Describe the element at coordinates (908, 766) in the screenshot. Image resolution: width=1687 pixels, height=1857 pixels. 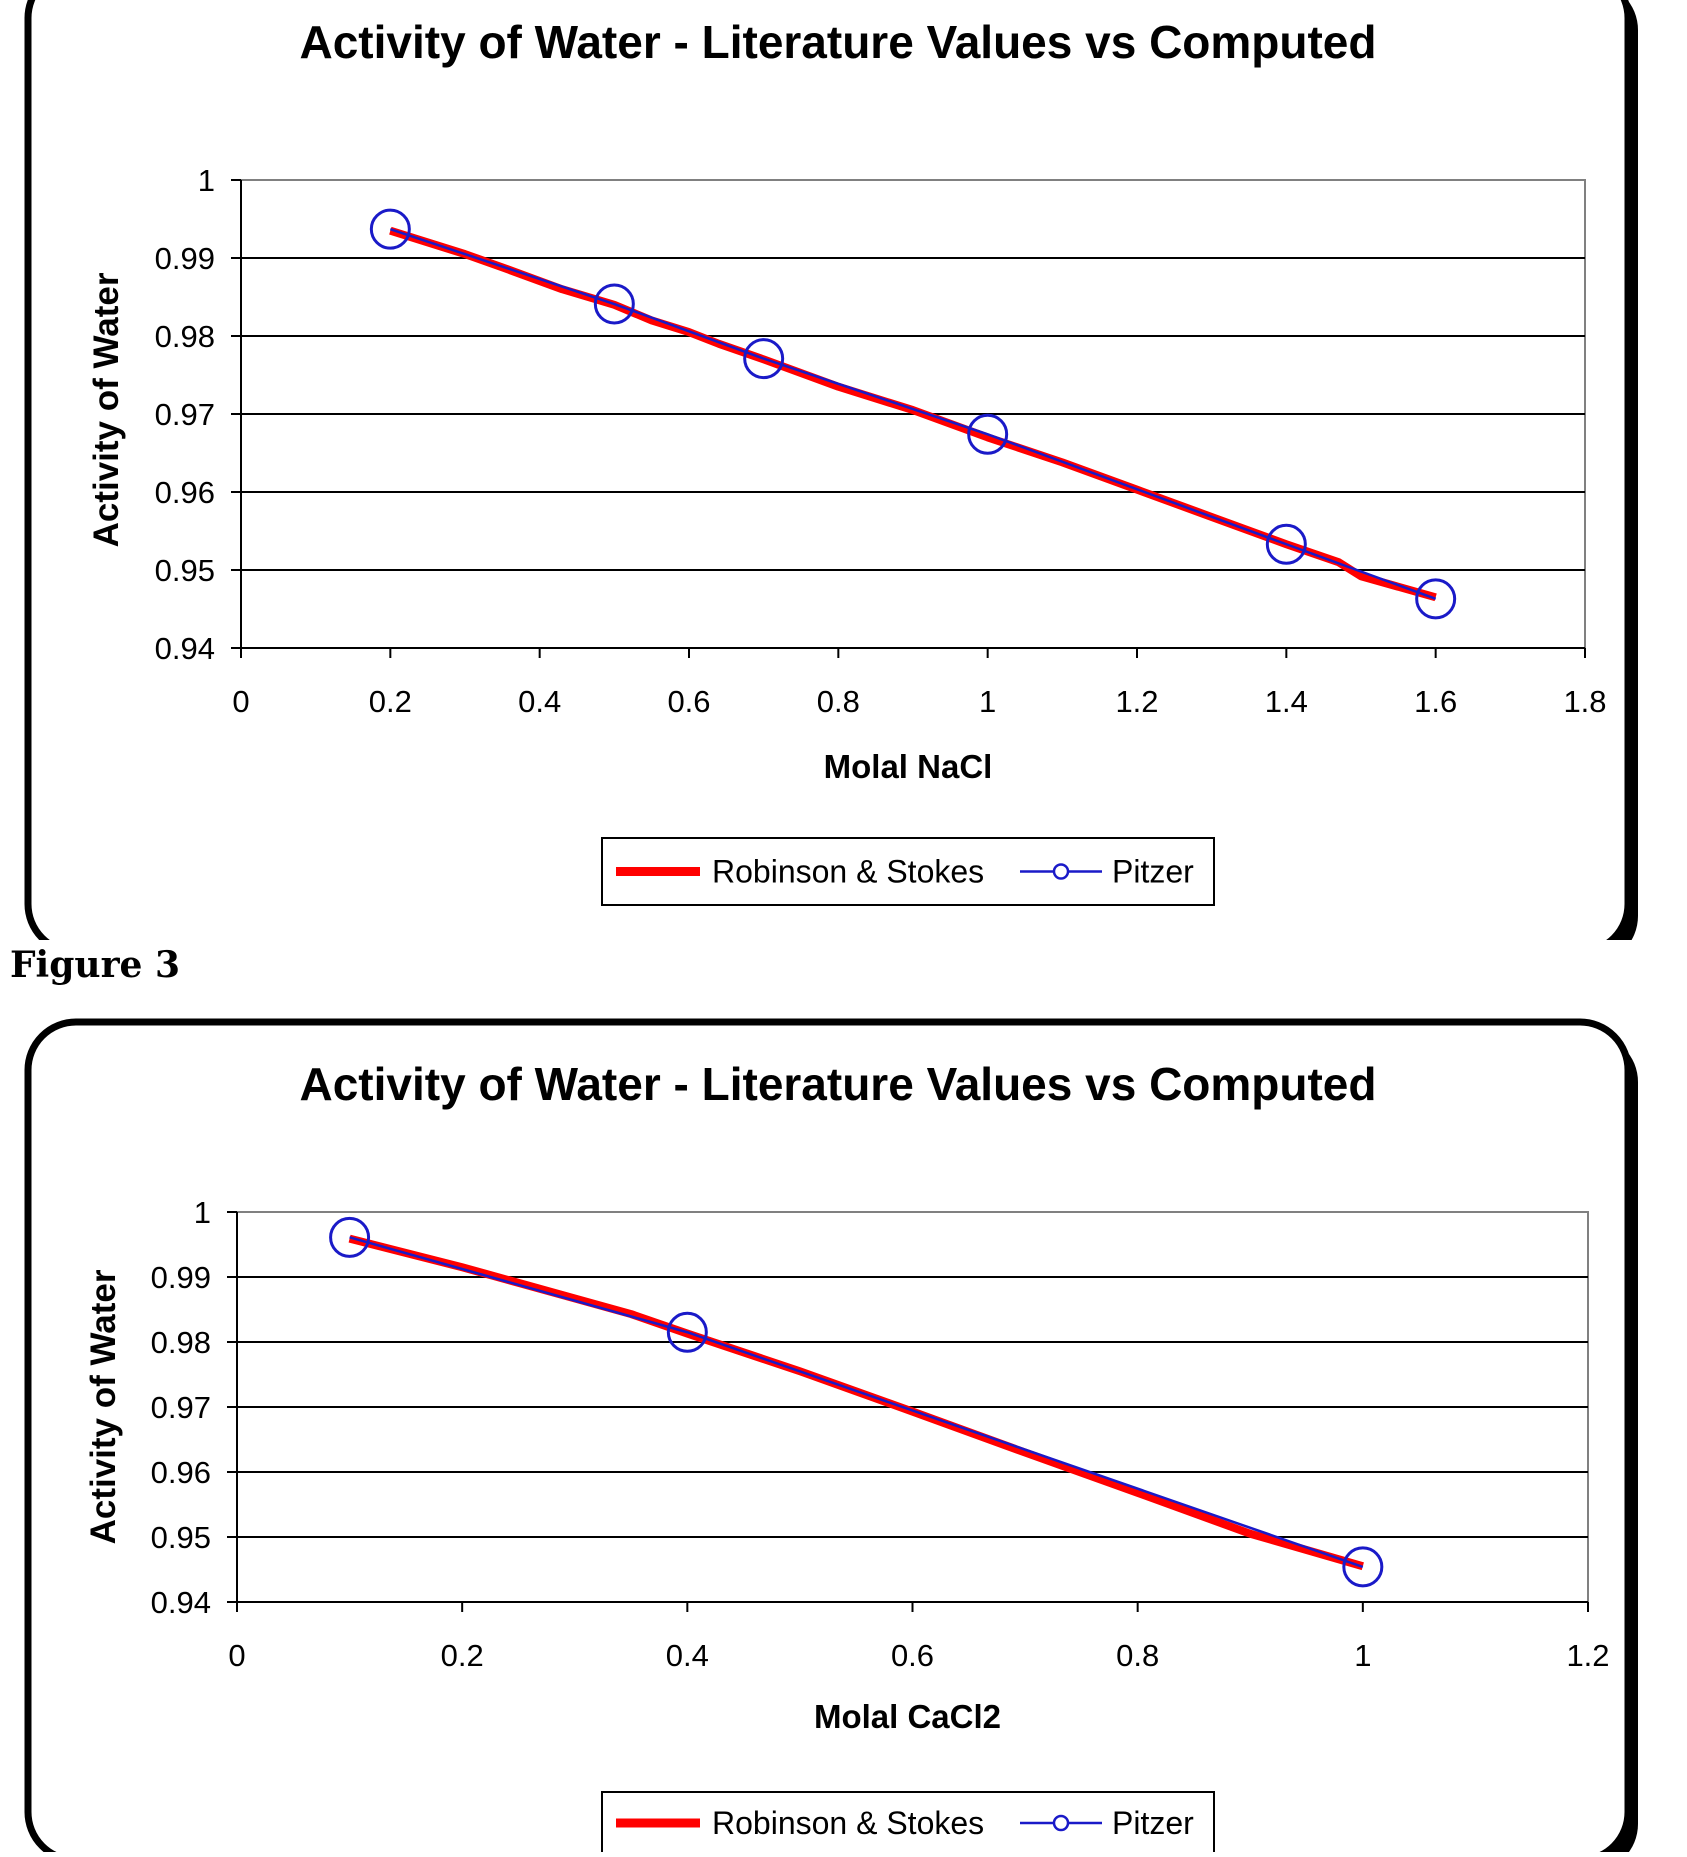
I see `x-axis-label: Molal NaCl` at that location.